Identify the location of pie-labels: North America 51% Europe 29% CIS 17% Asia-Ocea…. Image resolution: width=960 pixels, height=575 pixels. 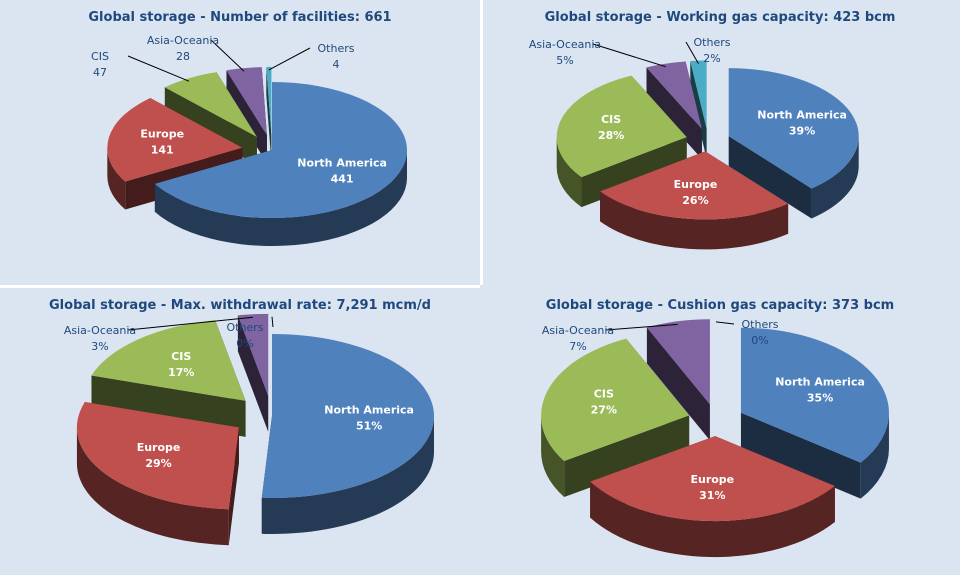
(239, 395).